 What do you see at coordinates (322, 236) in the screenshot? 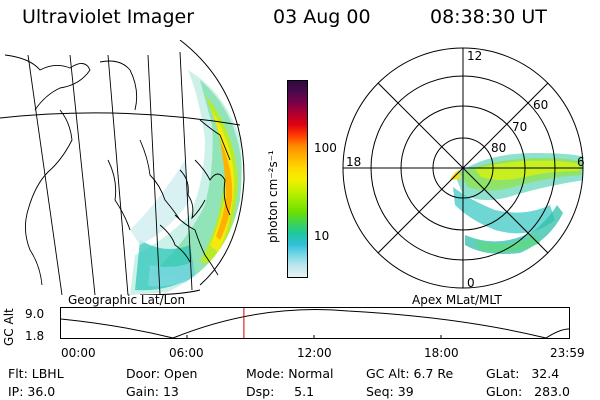
I see `colorbar-tick-10: 10` at bounding box center [322, 236].